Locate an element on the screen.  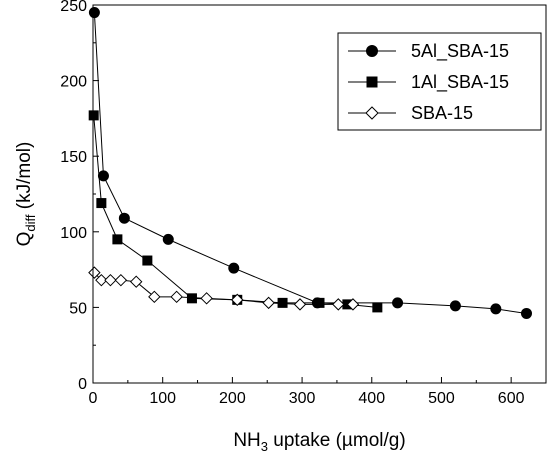
y-axis-title-subscript: diff is located at coordinates (30, 222).